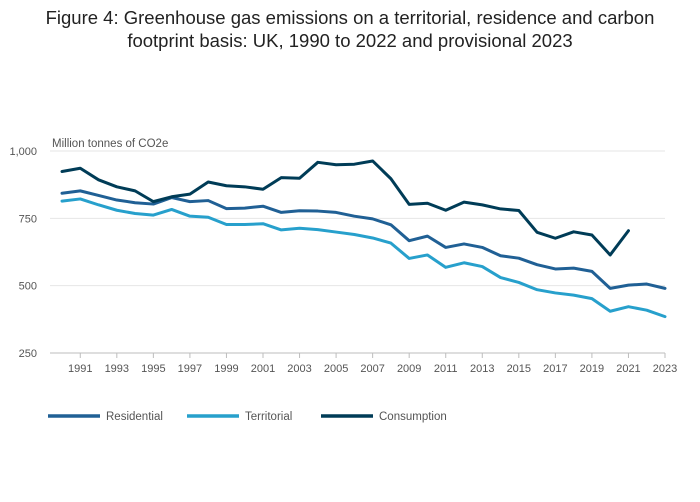 Image resolution: width=700 pixels, height=502 pixels. I want to click on x-tick-label: 1991, so click(80, 369).